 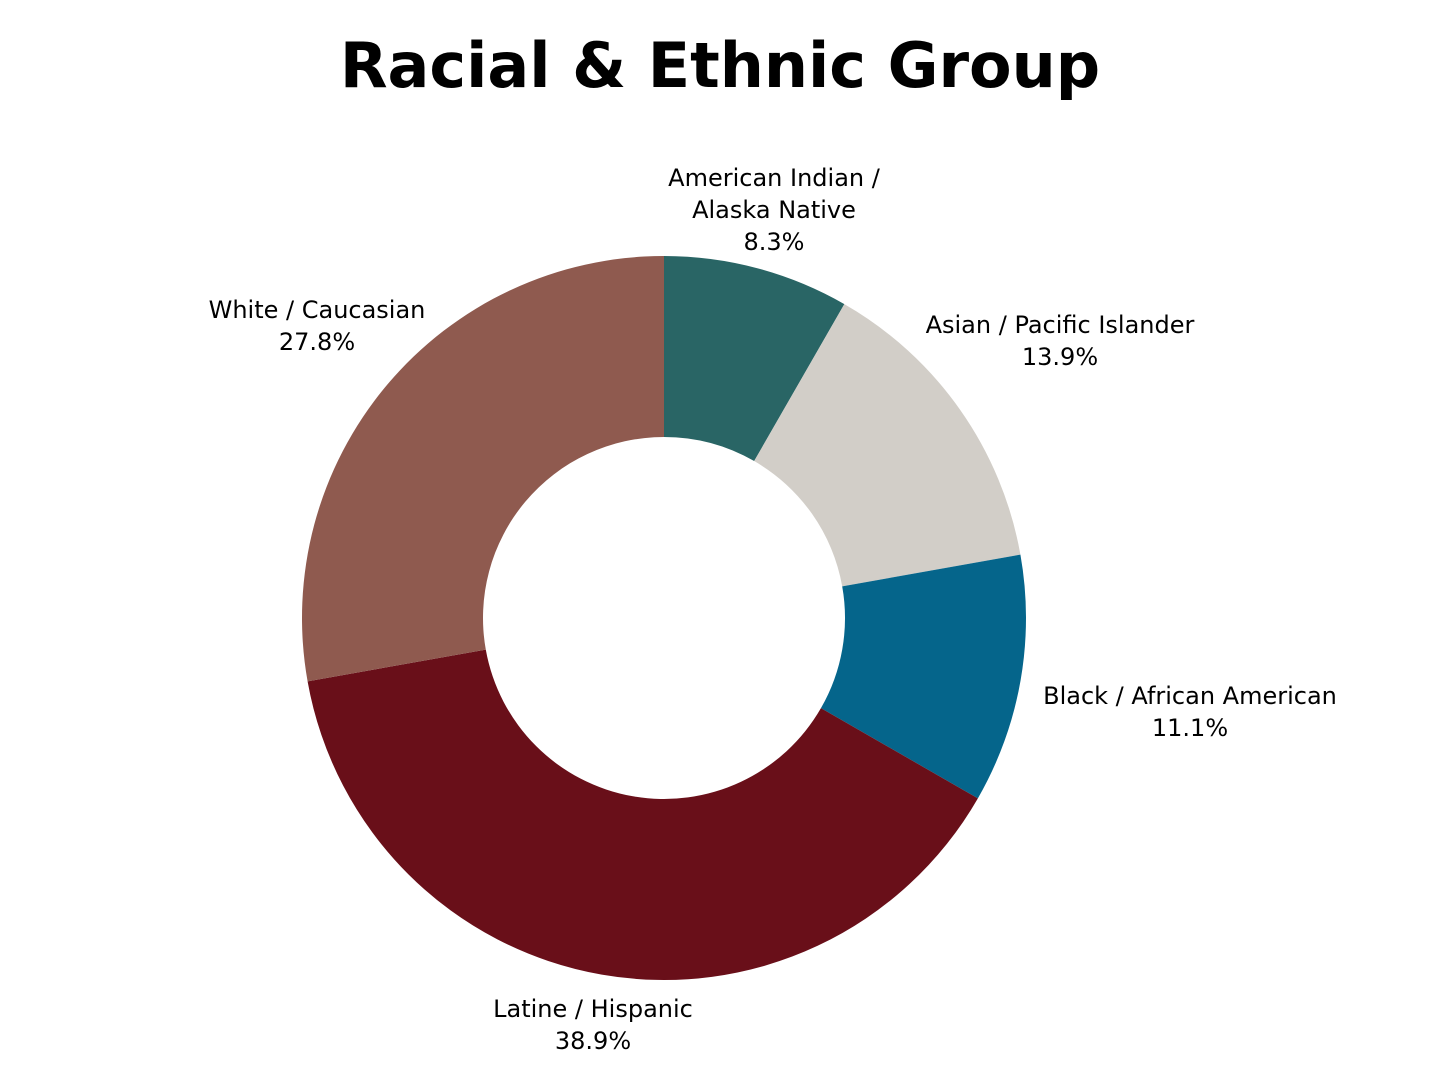 What do you see at coordinates (593, 1025) in the screenshot?
I see `slice-label: Latine / Hispanic 38.9%` at bounding box center [593, 1025].